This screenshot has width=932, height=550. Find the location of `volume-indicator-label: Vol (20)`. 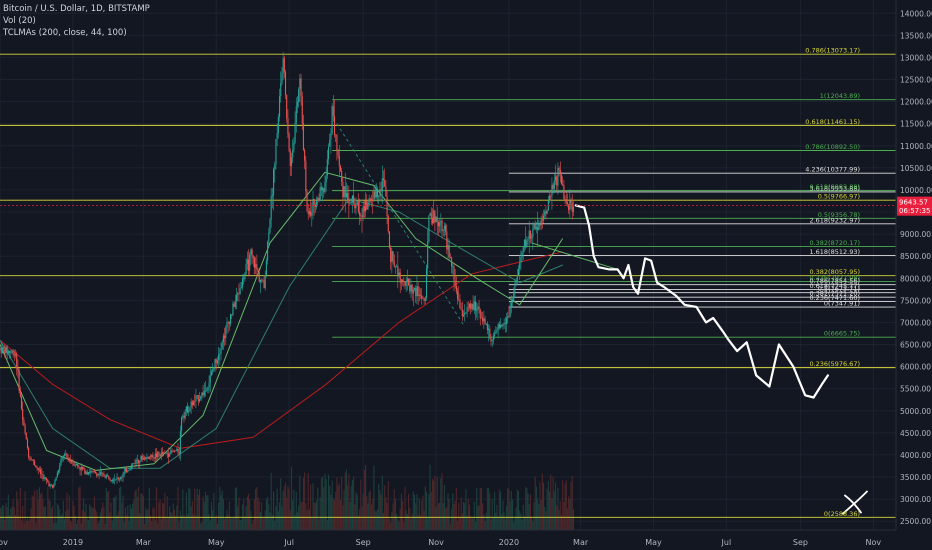

volume-indicator-label: Vol (20) is located at coordinates (19, 21).